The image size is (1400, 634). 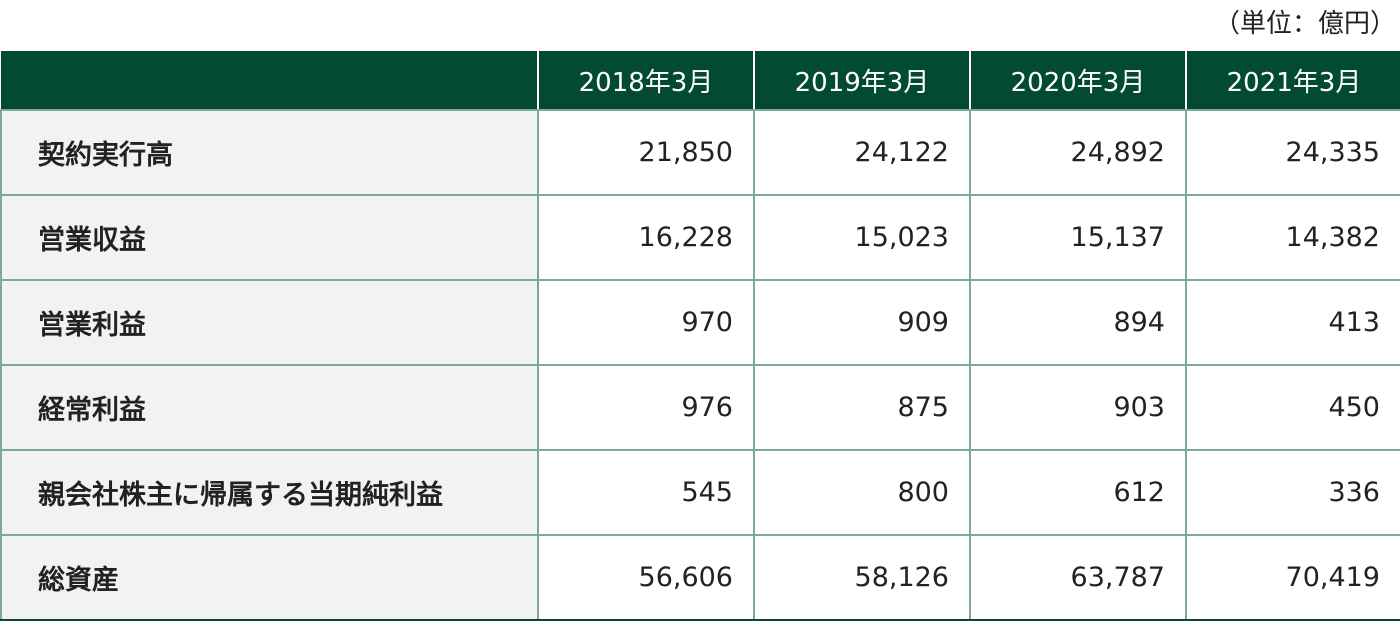 What do you see at coordinates (1078, 322) in the screenshot?
I see `value-cell: 894` at bounding box center [1078, 322].